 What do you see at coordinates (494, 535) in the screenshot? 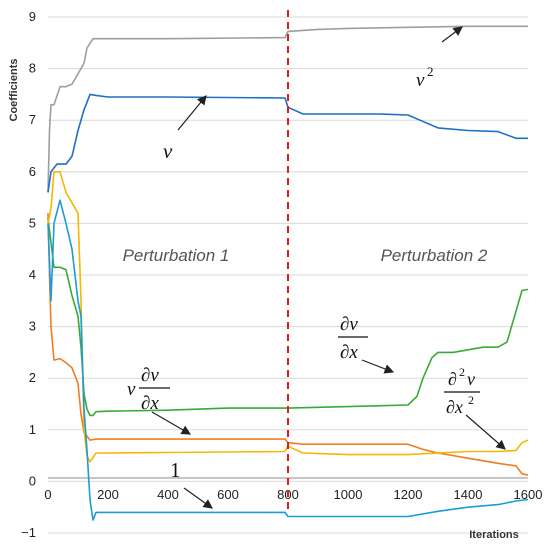
I see `x-axis-title: Iterations` at bounding box center [494, 535].